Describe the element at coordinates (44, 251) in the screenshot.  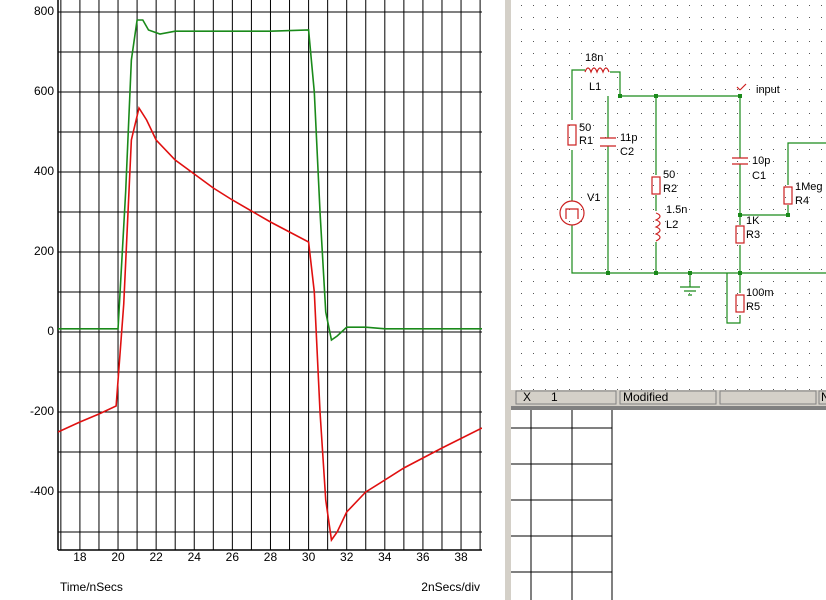
I see `y-tick-label: 200` at that location.